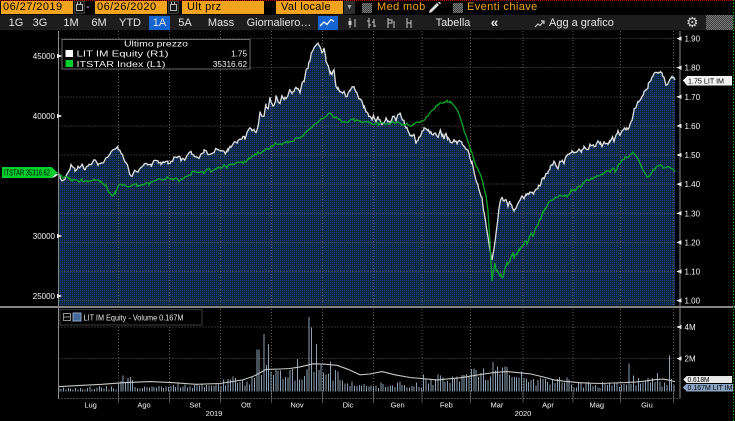 This screenshot has width=735, height=421. What do you see at coordinates (214, 413) in the screenshot?
I see `svg-text: 2019` at bounding box center [214, 413].